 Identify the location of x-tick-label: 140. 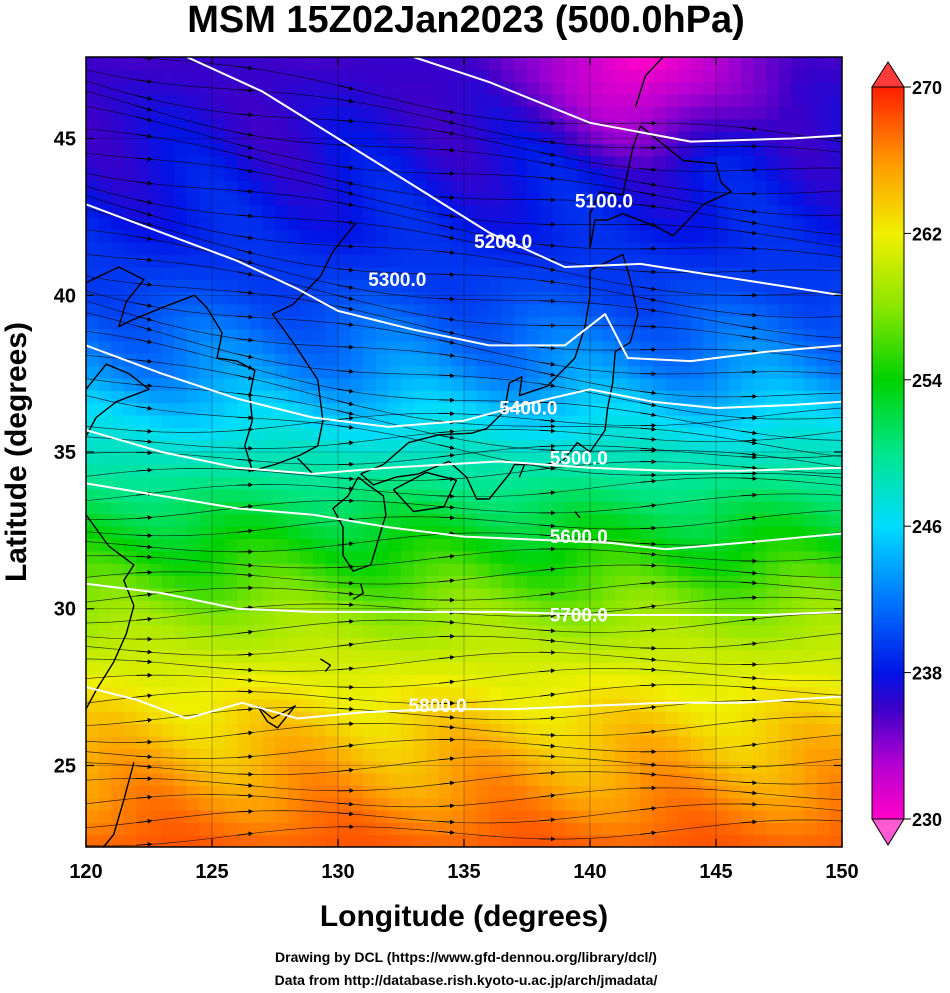
(589, 872).